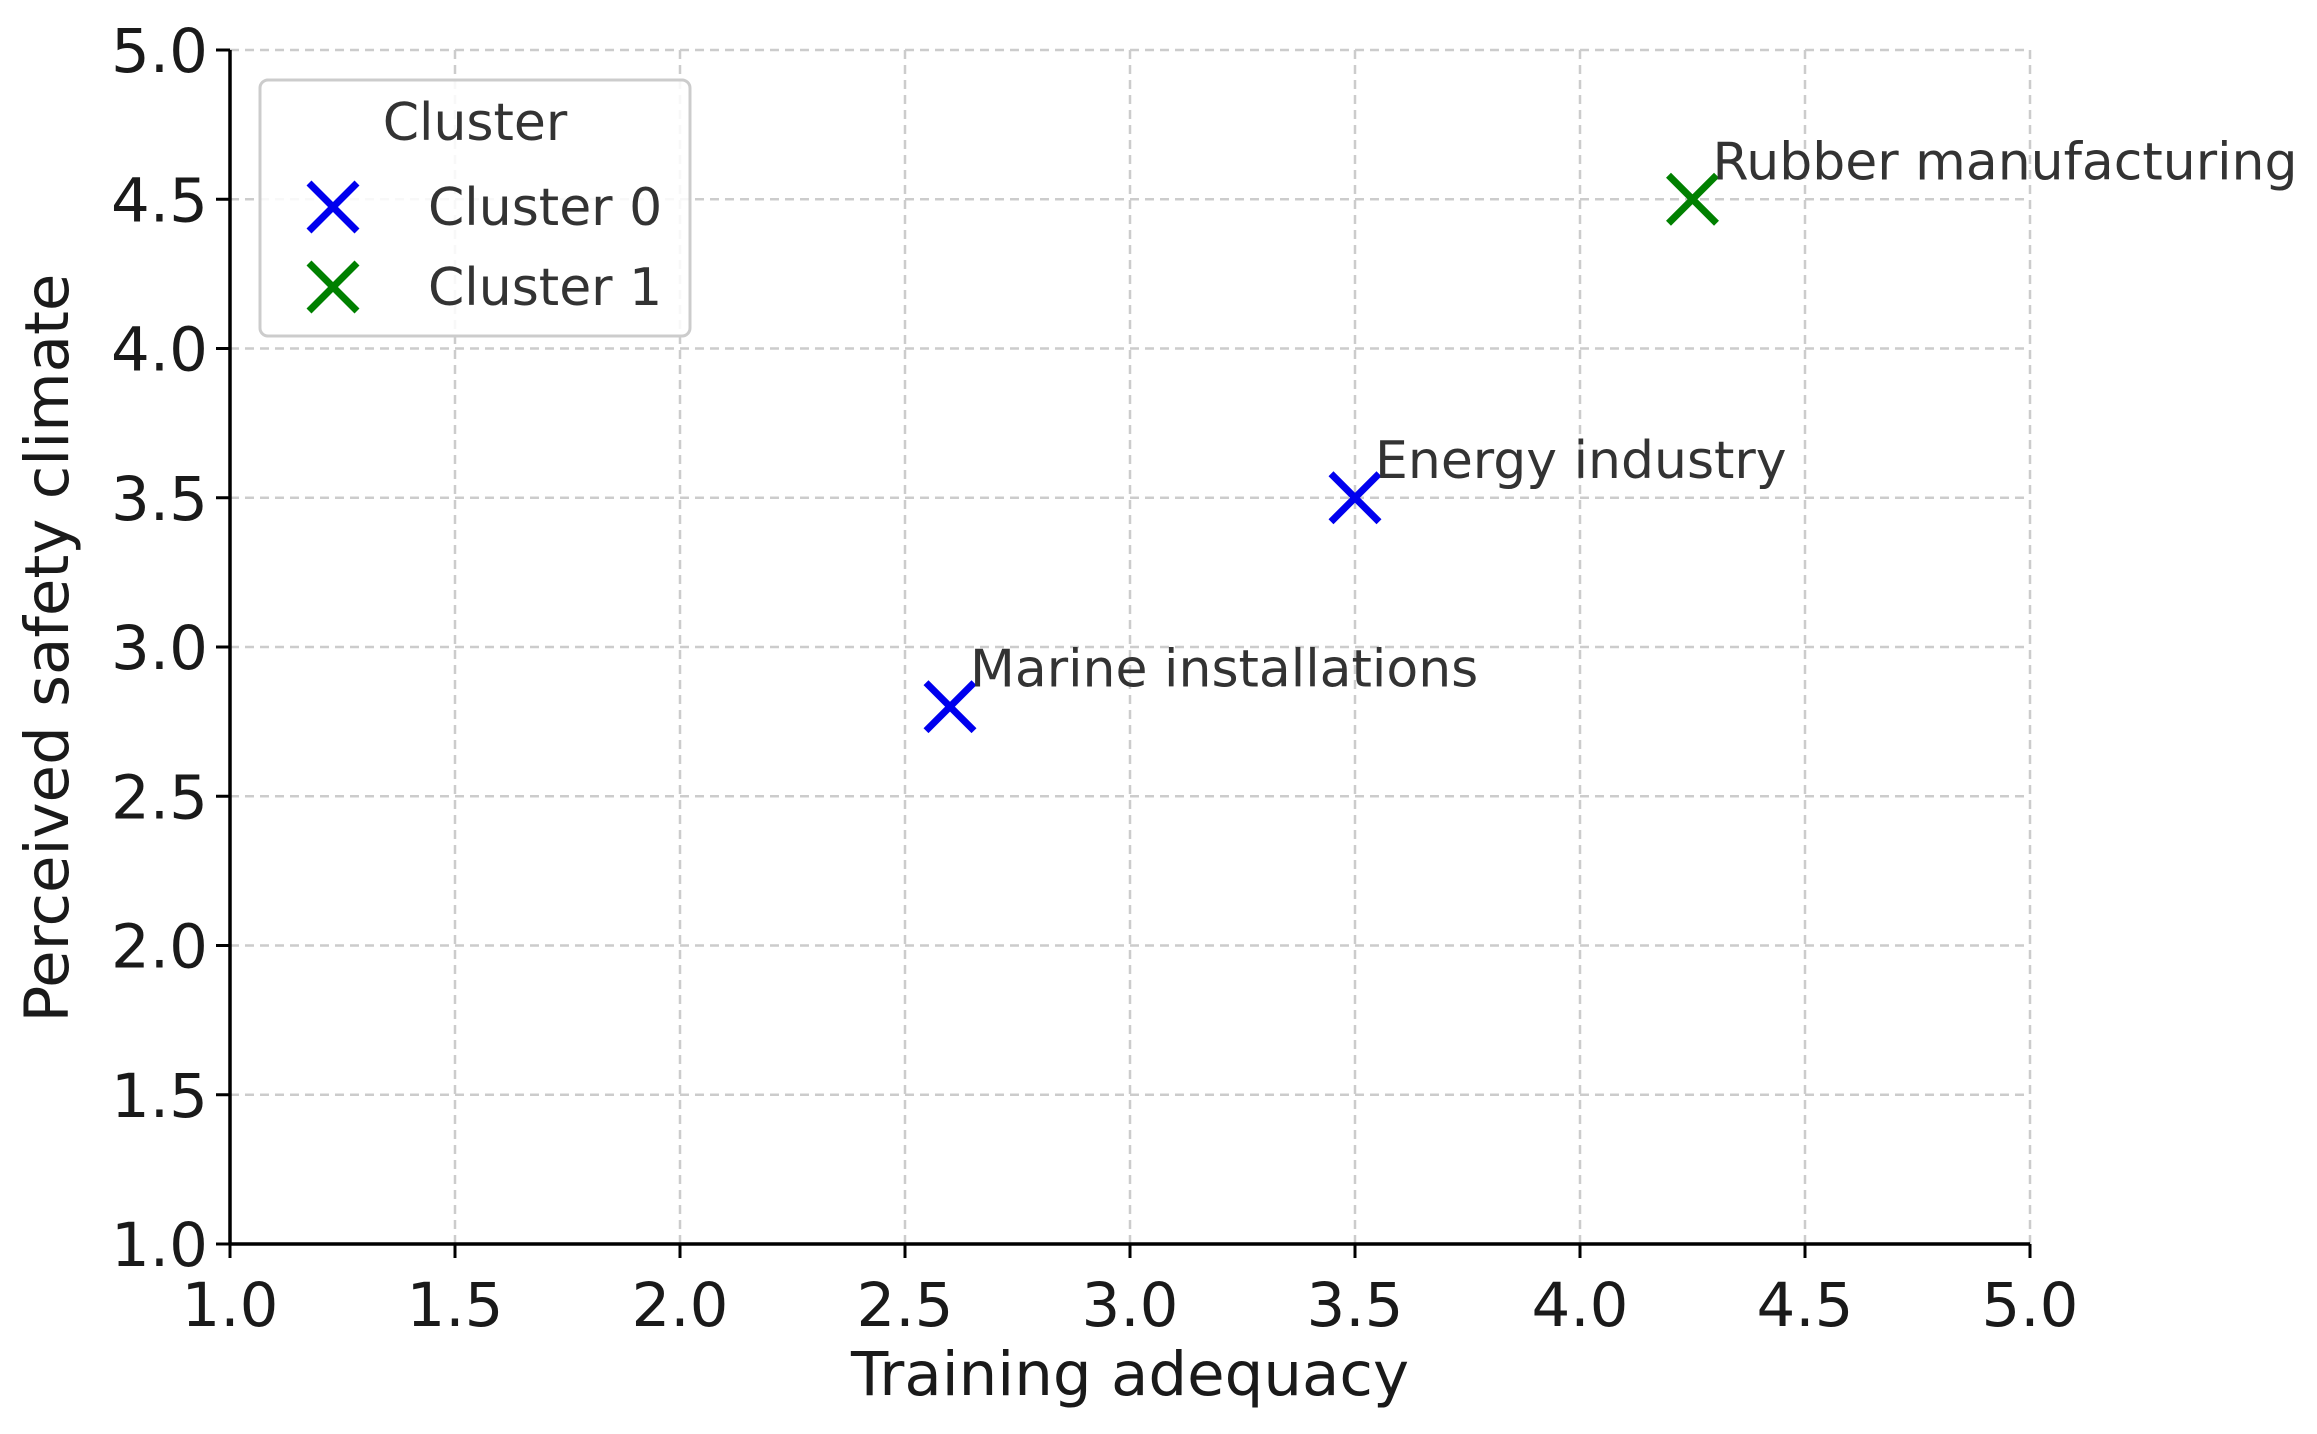 The width and height of the screenshot is (2317, 1434). Describe the element at coordinates (475, 123) in the screenshot. I see `legend-title: Cluster` at that location.